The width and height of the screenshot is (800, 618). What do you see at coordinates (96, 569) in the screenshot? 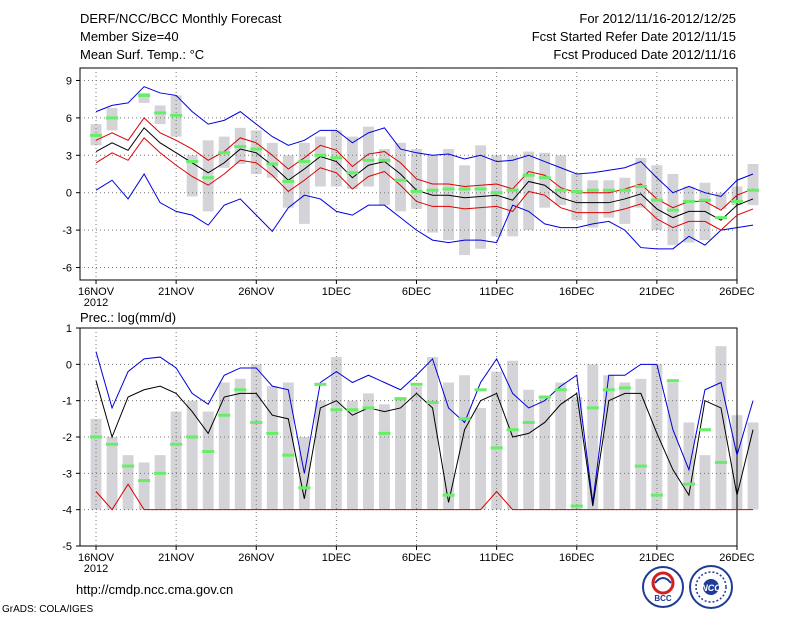
I see `prec-xtick-sublabel: 2012` at bounding box center [96, 569].